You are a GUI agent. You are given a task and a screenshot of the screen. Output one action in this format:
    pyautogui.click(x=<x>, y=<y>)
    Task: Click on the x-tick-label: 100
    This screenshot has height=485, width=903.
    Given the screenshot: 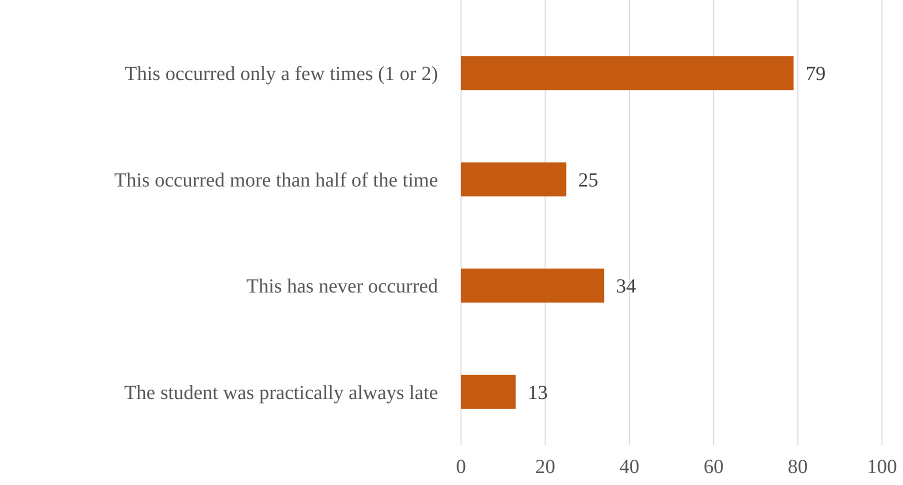 What is the action you would take?
    pyautogui.click(x=882, y=467)
    